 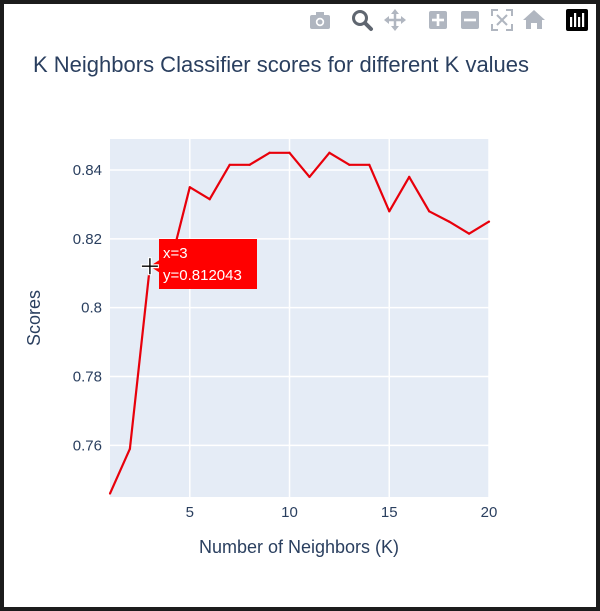 What do you see at coordinates (34, 318) in the screenshot?
I see `y-axis-title: Scores` at bounding box center [34, 318].